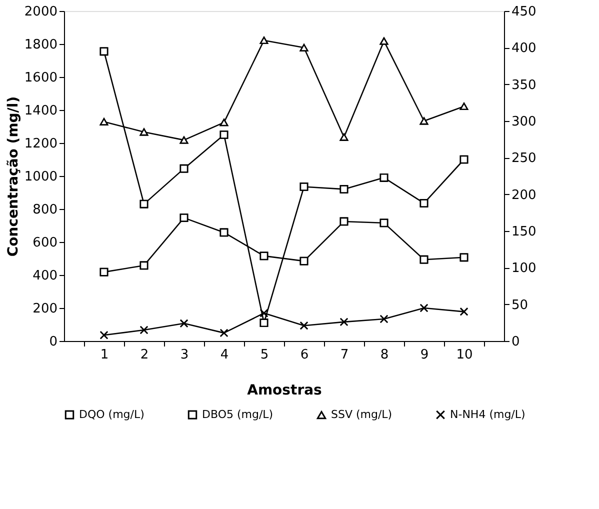  What do you see at coordinates (524, 158) in the screenshot?
I see `y2-tick-label: 250` at bounding box center [524, 158].